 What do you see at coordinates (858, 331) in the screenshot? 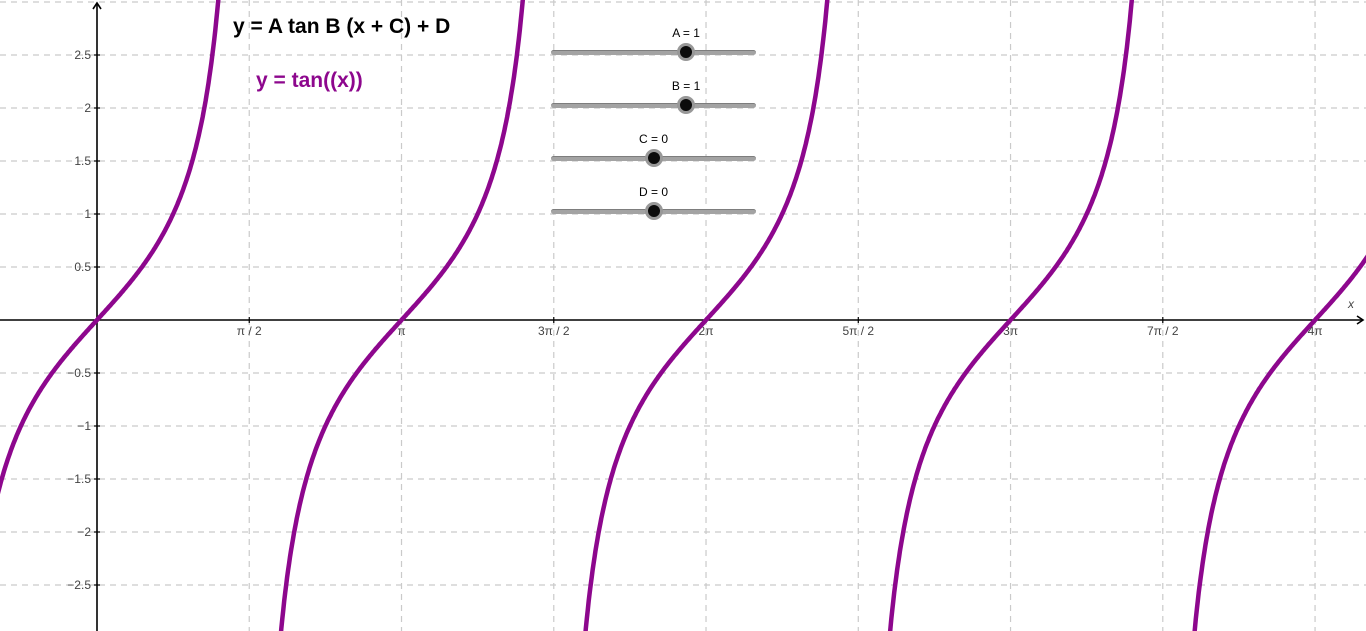
I see `x-tick-label: 5π / 2` at bounding box center [858, 331].